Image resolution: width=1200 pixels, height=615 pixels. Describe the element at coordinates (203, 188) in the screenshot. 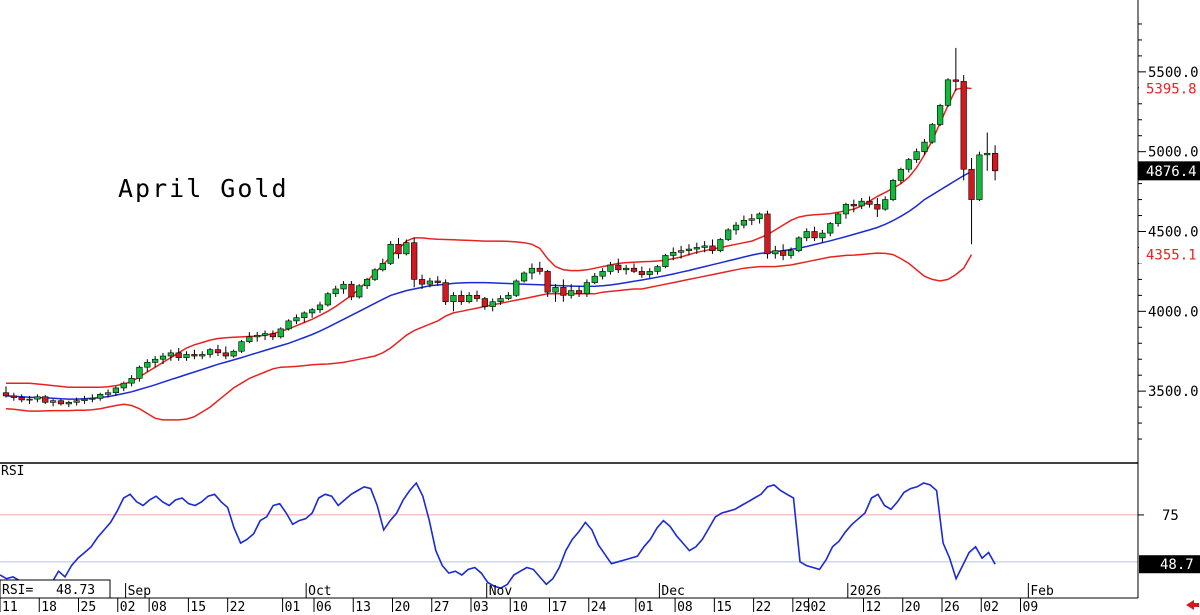

I see `chart-title: April Gold` at that location.